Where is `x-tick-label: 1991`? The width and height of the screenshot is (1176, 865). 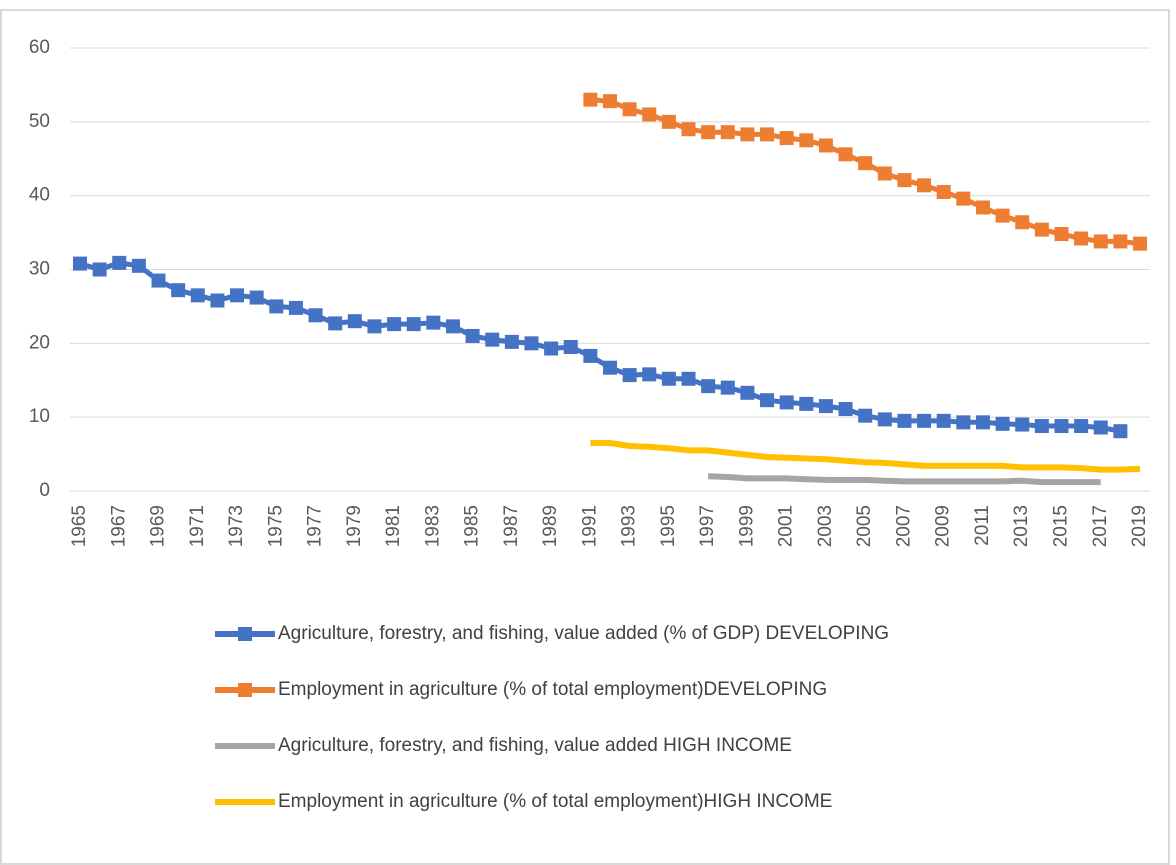
x-tick-label: 1991 is located at coordinates (589, 526).